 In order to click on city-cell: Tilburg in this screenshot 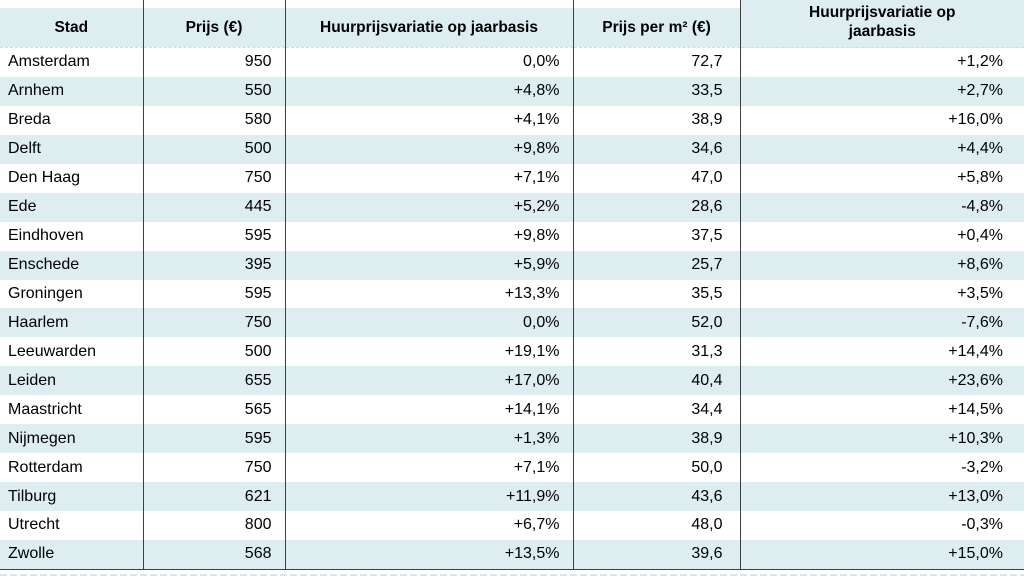, I will do `click(72, 496)`.